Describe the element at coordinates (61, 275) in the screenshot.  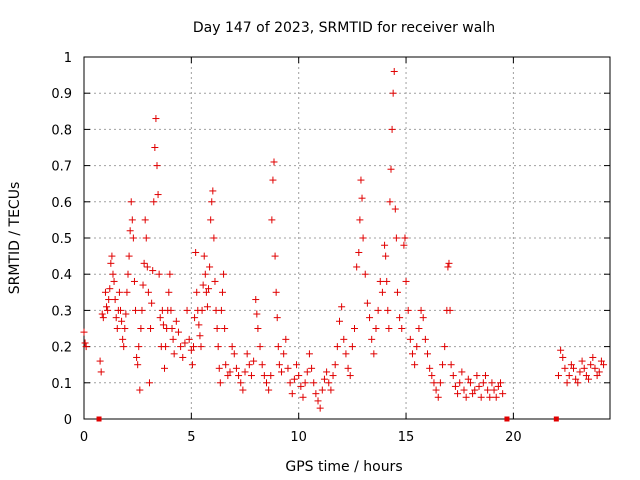
I see `y-tick-label: 0.4` at that location.